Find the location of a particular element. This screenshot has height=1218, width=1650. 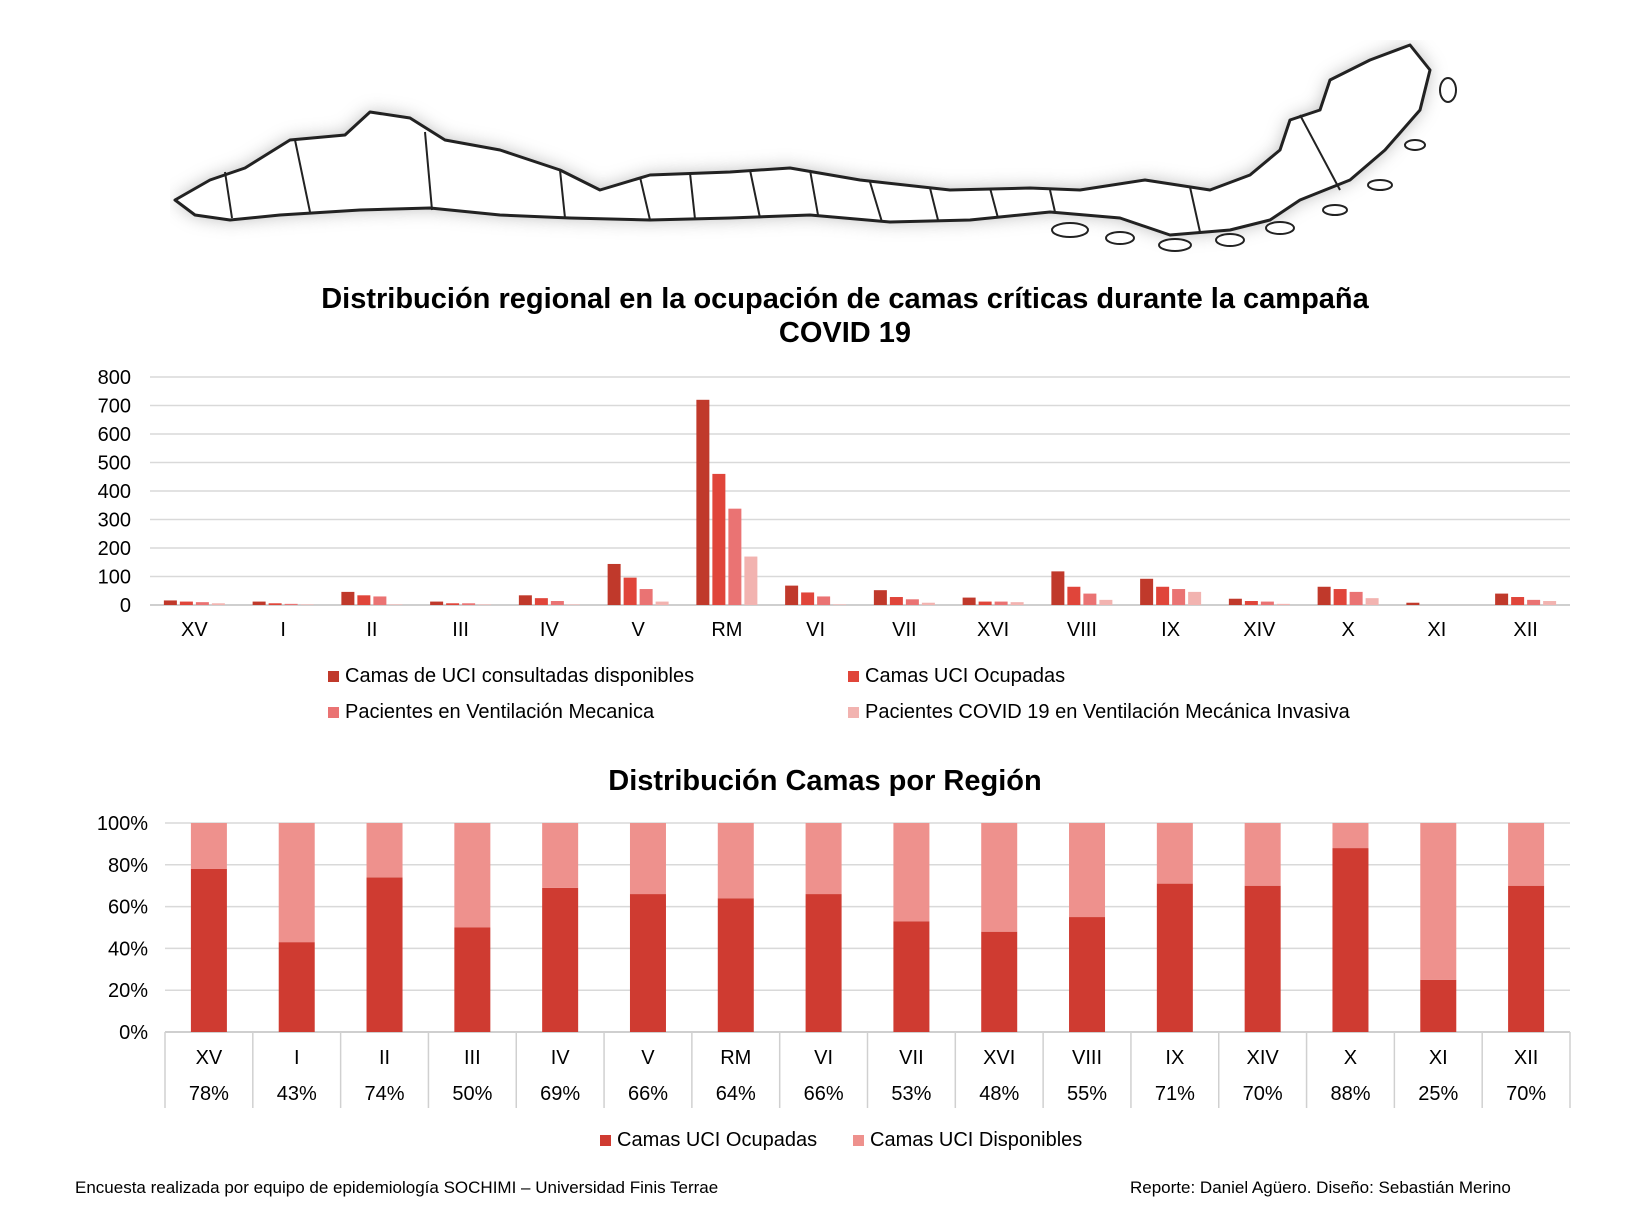

bar-I-s2 is located at coordinates (275, 604).